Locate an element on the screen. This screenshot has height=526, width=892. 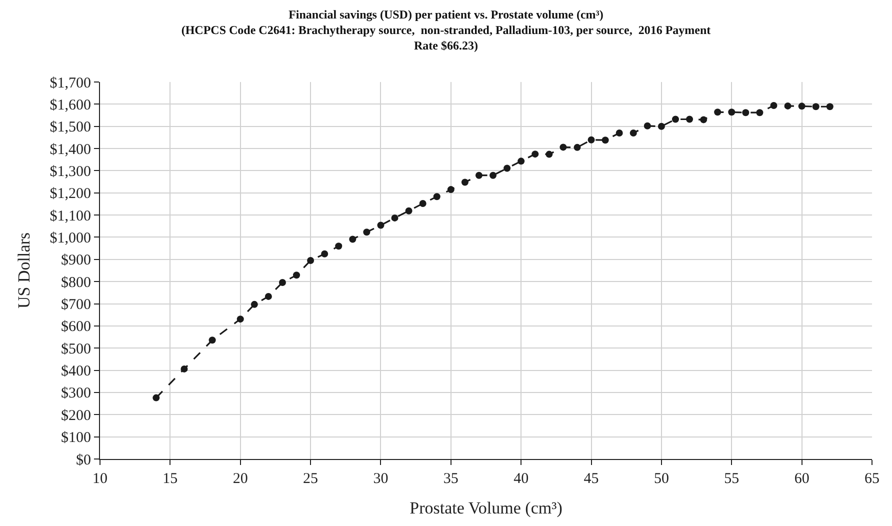
y-tick-label: $300 is located at coordinates (76, 394).